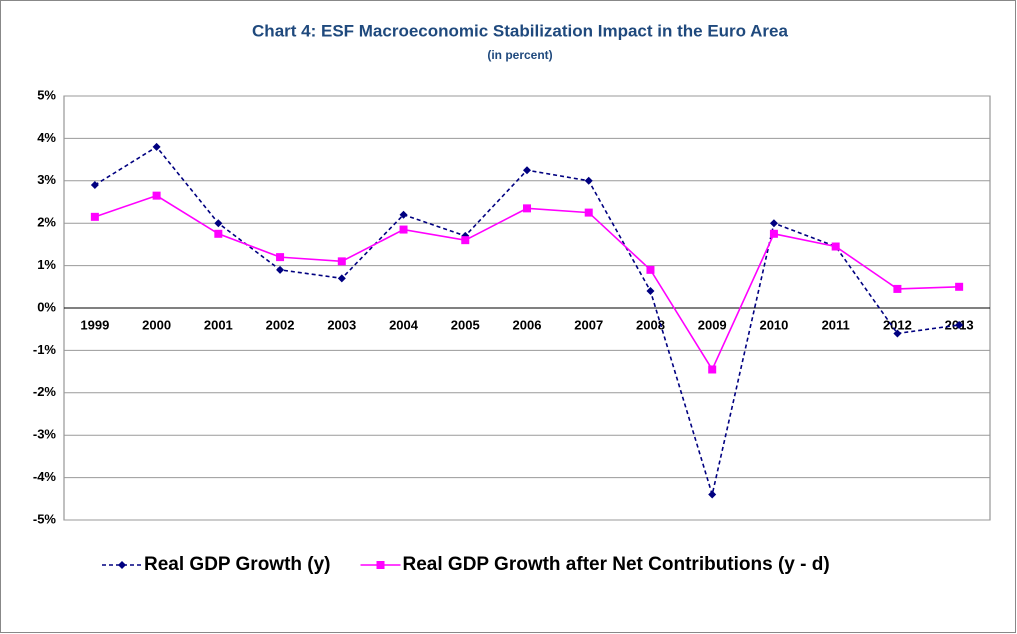 The width and height of the screenshot is (1017, 634). I want to click on y-tick-label: 0%, so click(46, 306).